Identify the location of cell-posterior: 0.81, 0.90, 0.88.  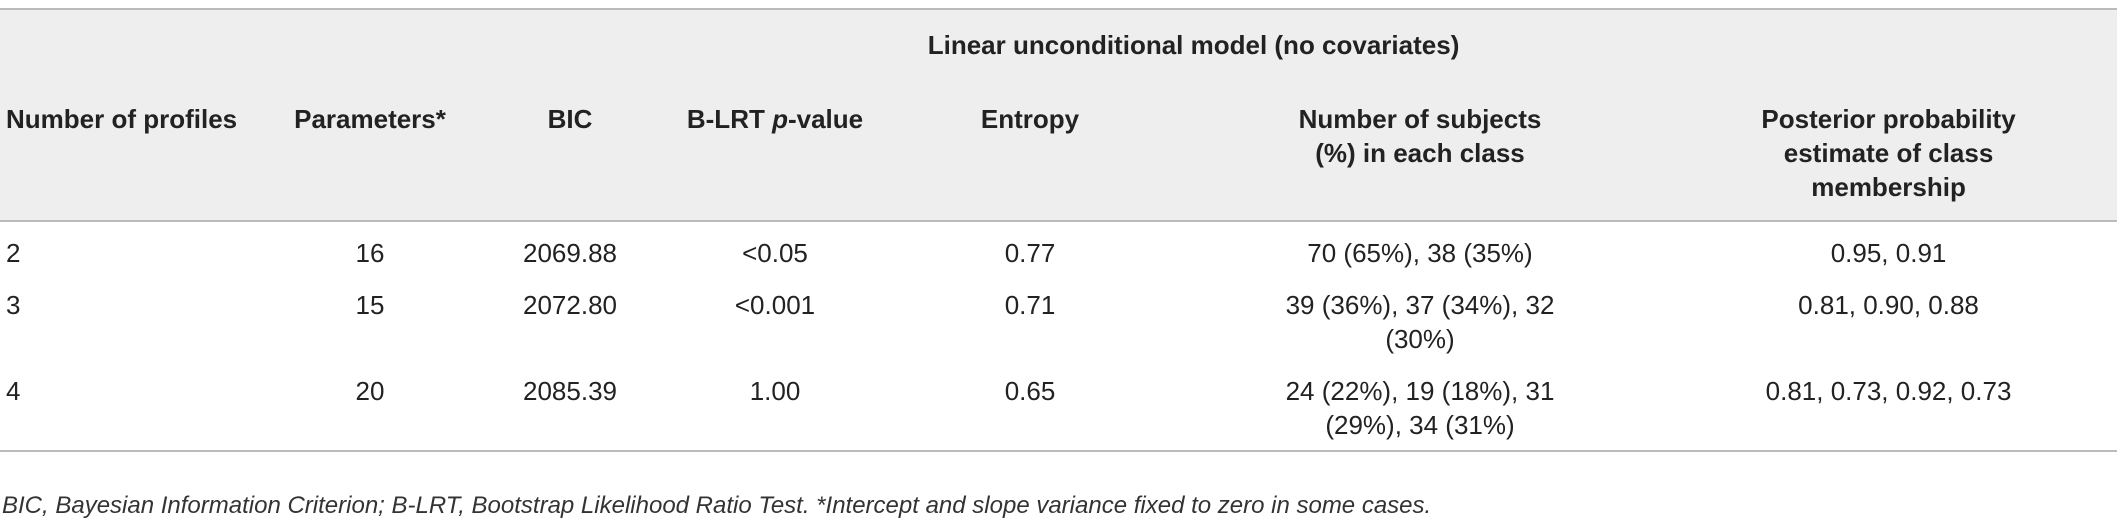
(1888, 305).